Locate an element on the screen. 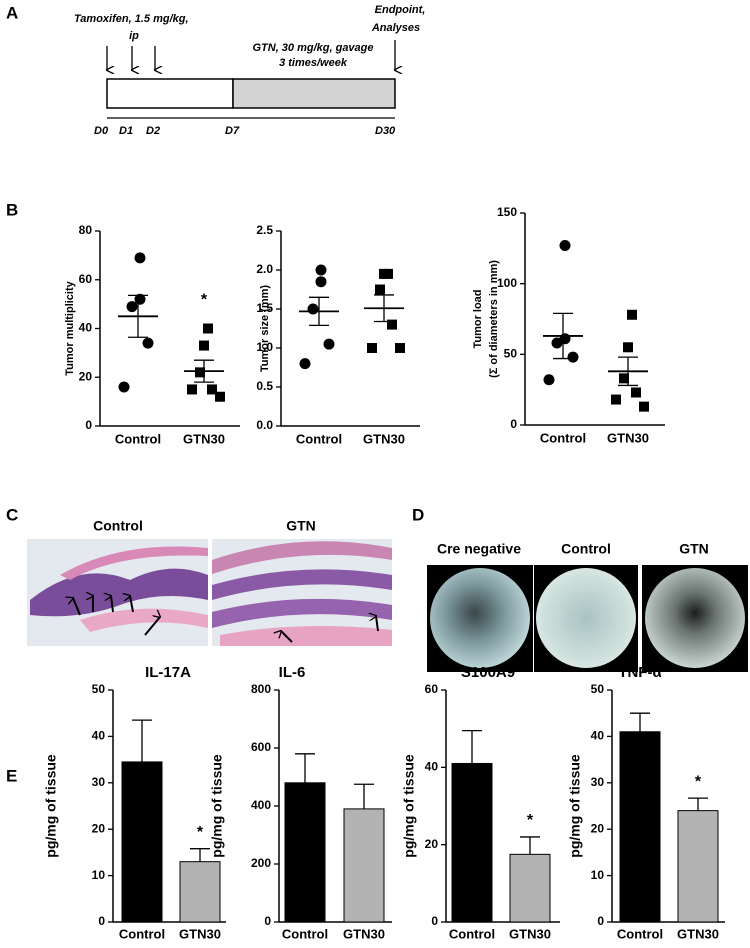  y-tick-label: 10 is located at coordinates (598, 875).